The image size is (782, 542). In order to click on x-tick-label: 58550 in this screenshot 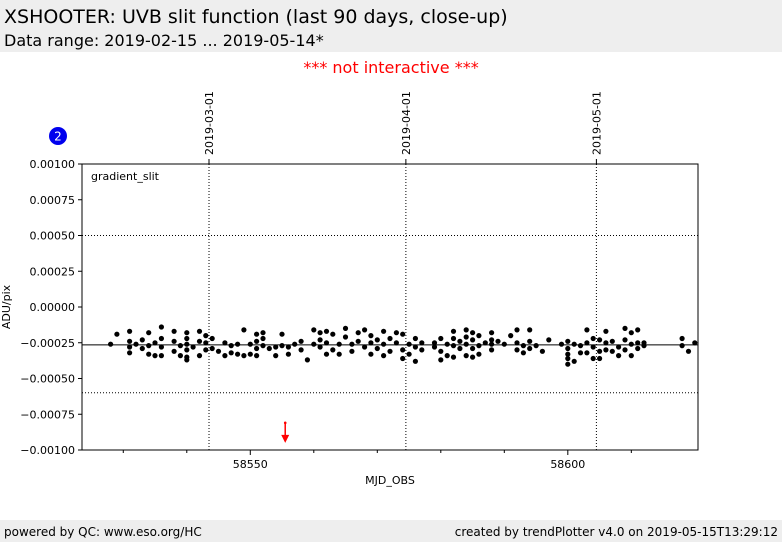, I will do `click(250, 464)`.